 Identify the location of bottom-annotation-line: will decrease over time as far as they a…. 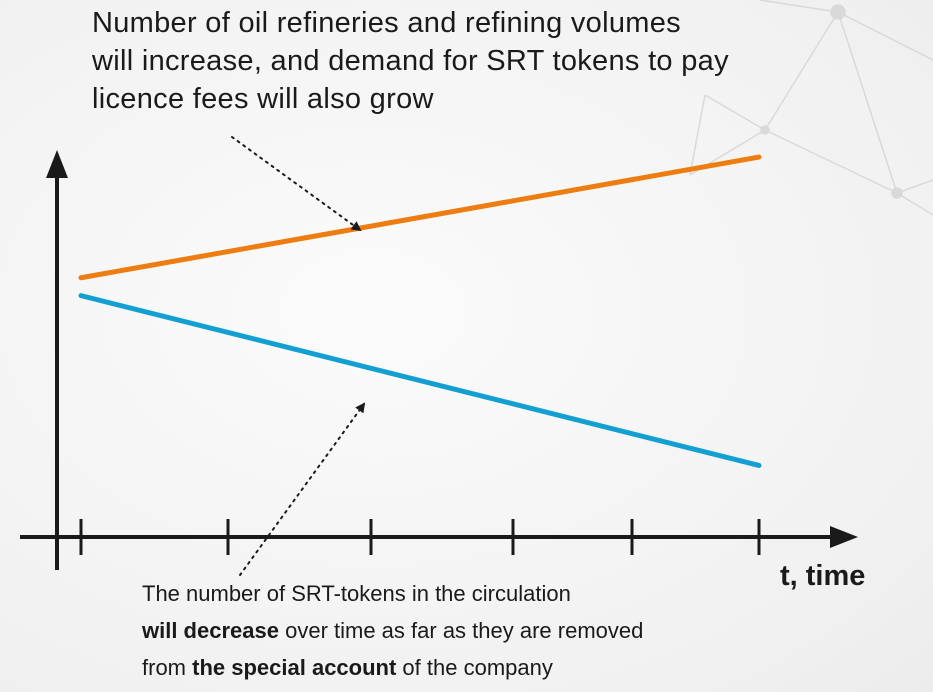
(462, 630).